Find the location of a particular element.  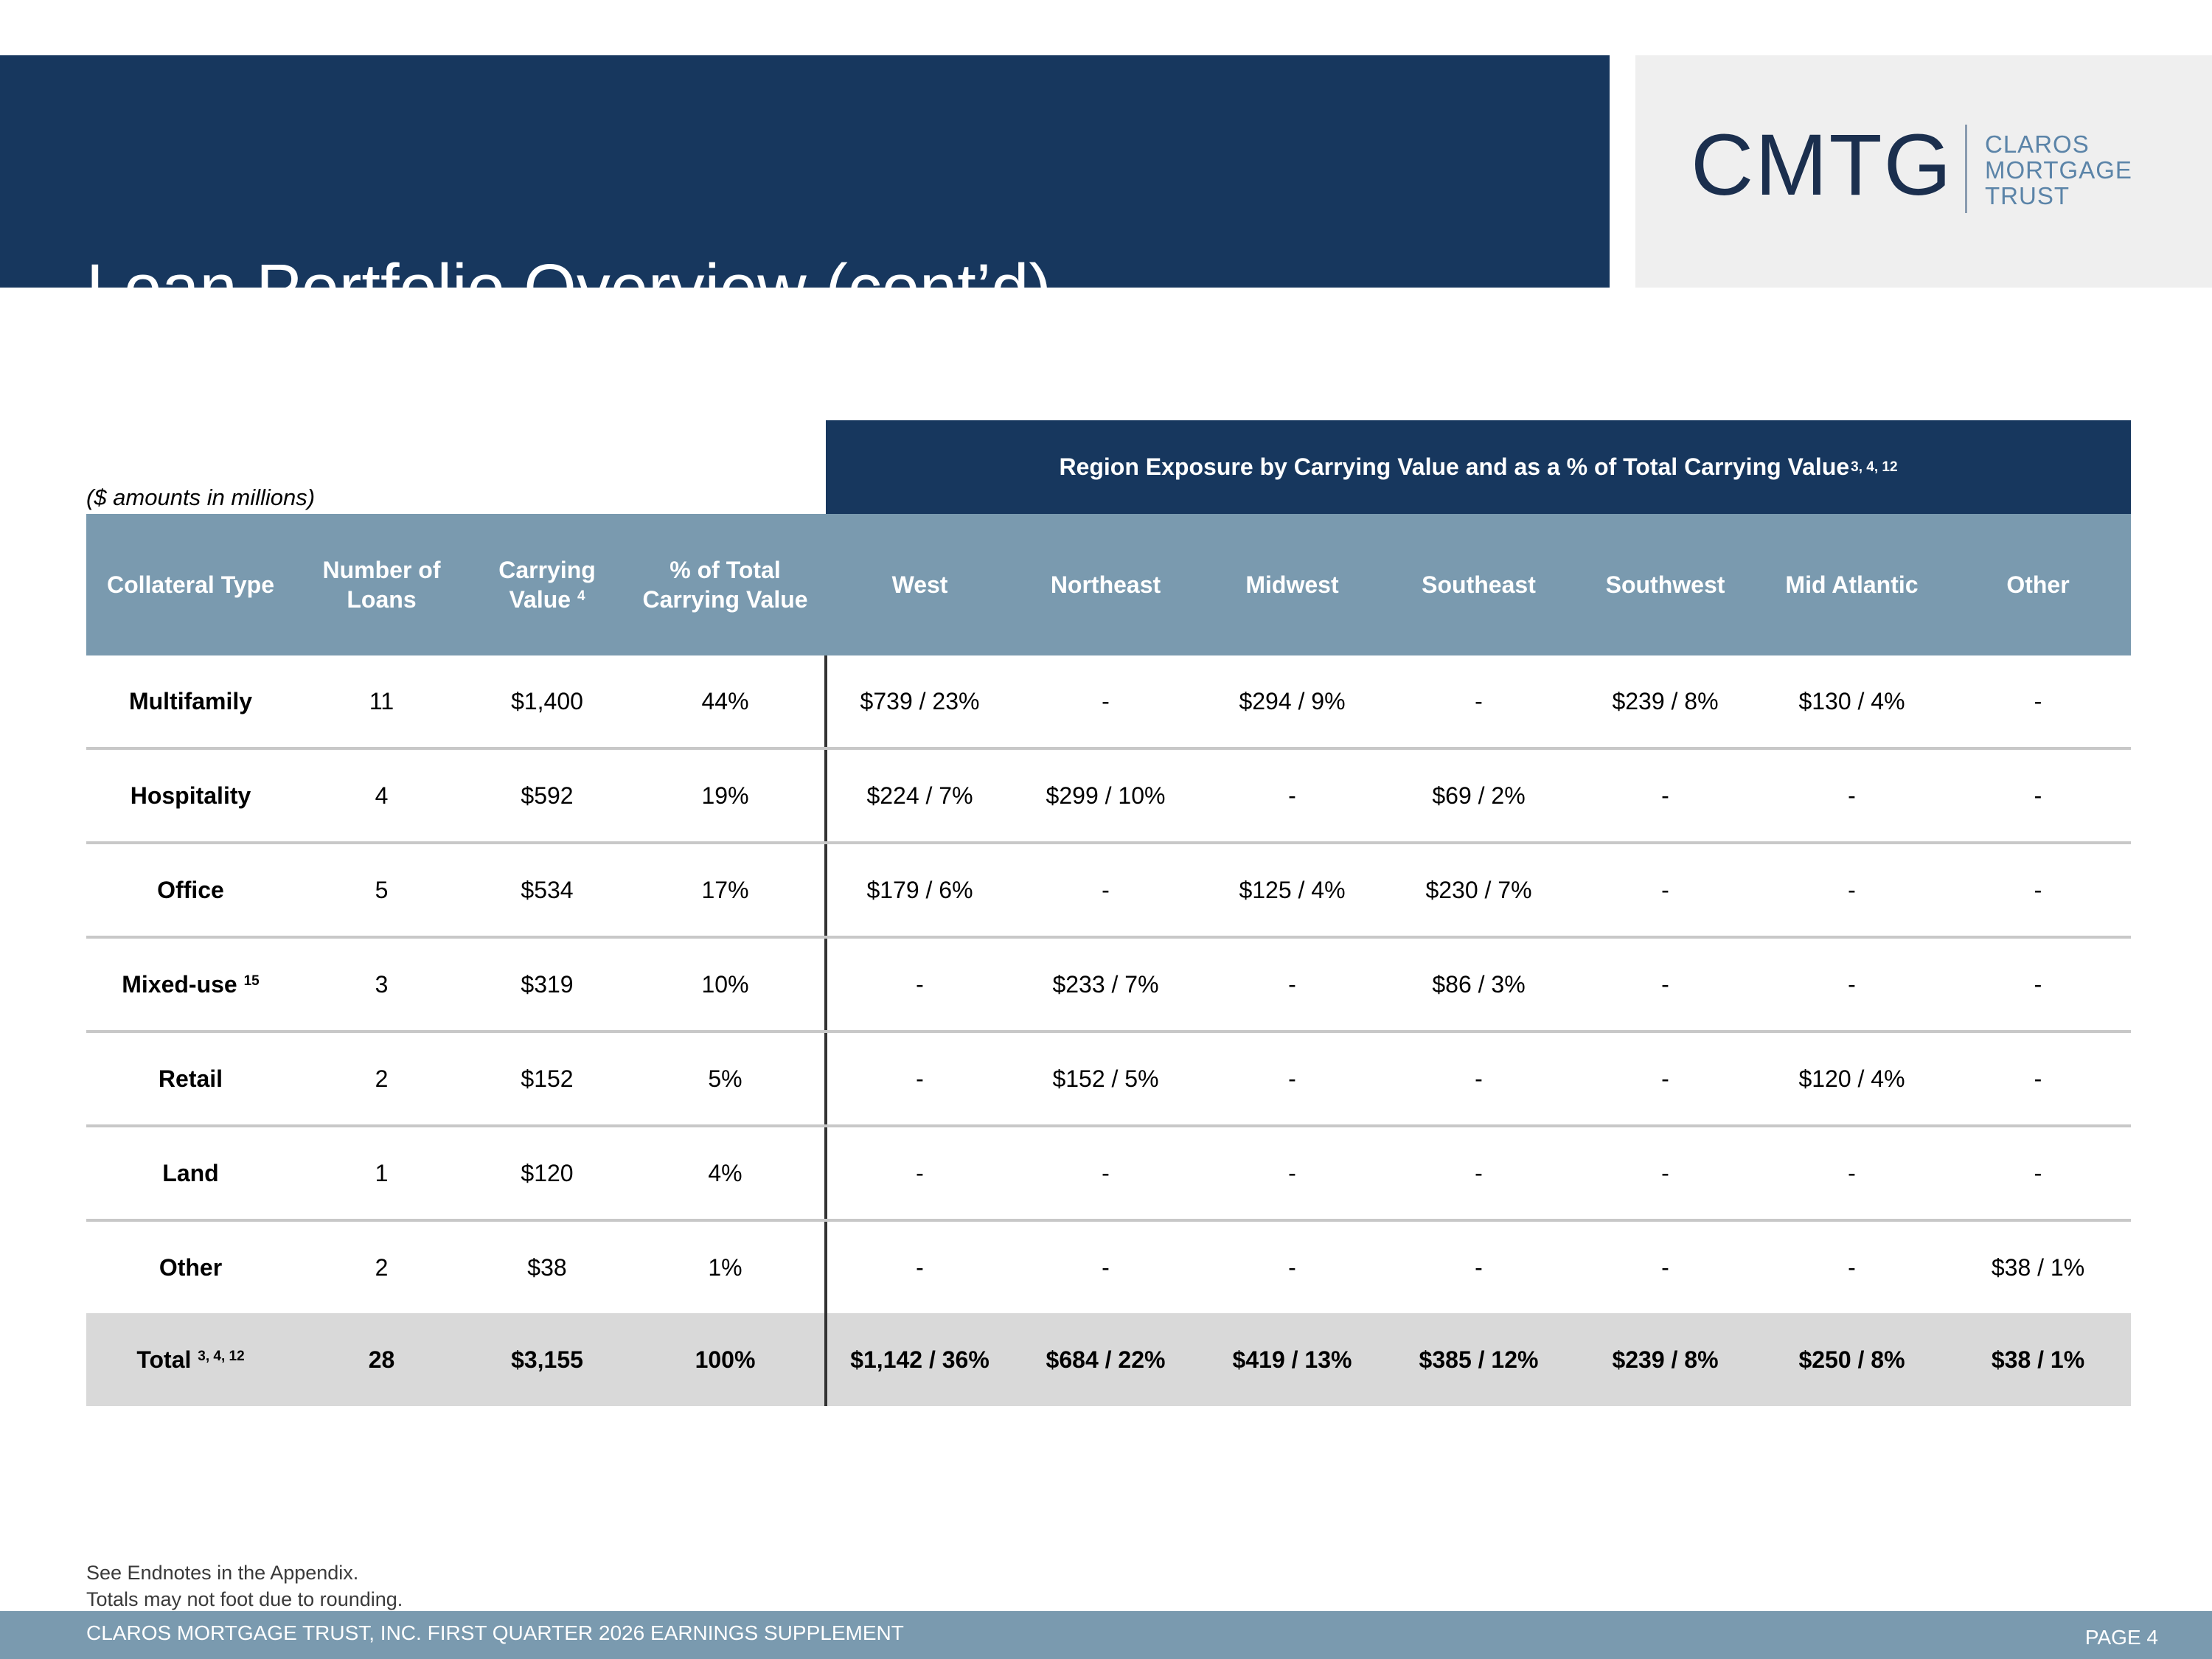

company-logo: CMTG CLAROS MORTGAGE TRUST is located at coordinates (1923, 171).